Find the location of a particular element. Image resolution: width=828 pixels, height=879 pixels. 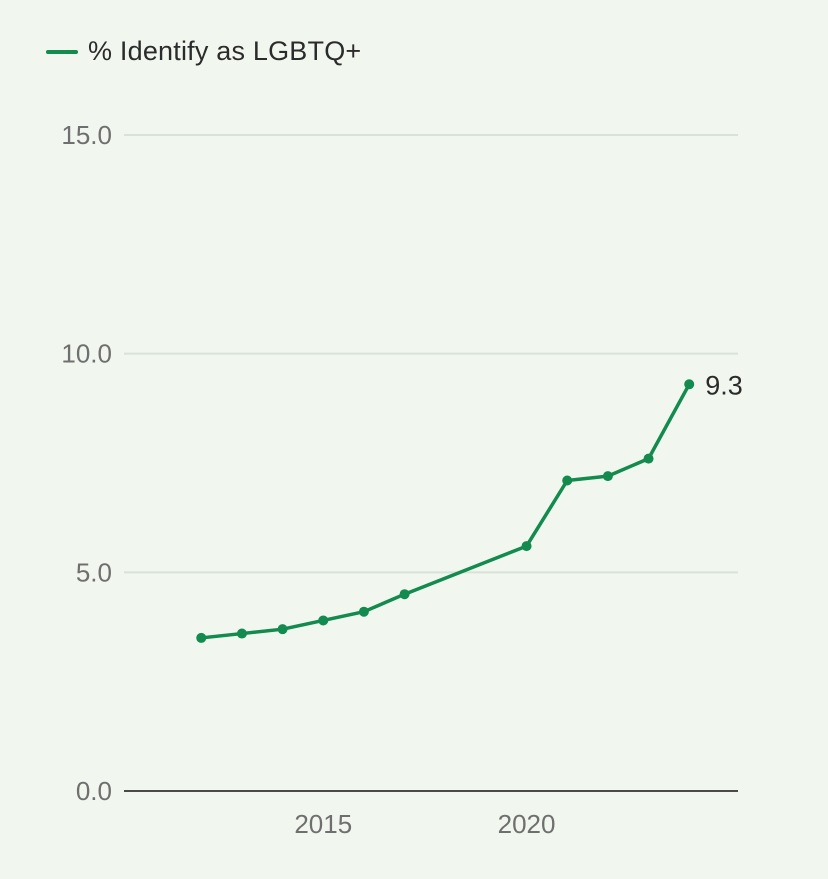

data-point-2024 is located at coordinates (689, 384).